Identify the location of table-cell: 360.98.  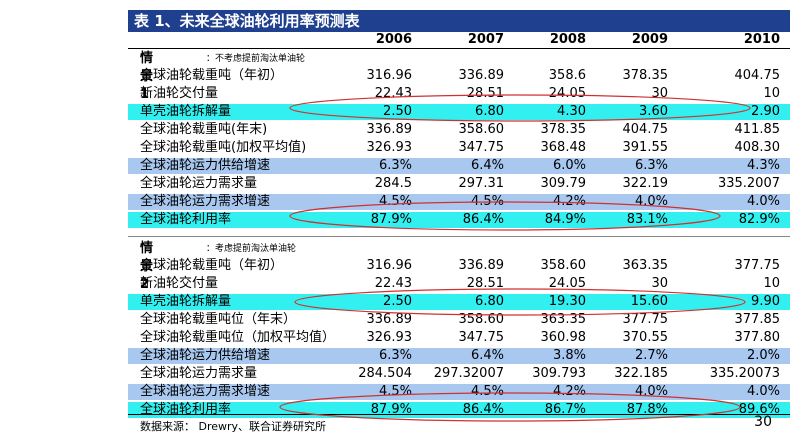
(563, 337).